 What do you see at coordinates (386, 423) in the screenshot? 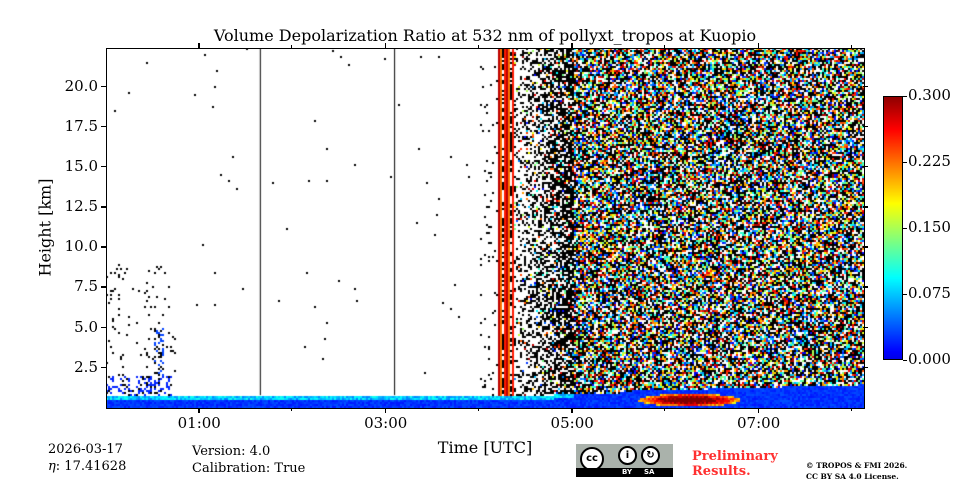
I see `x-tick-label: 03:00` at bounding box center [386, 423].